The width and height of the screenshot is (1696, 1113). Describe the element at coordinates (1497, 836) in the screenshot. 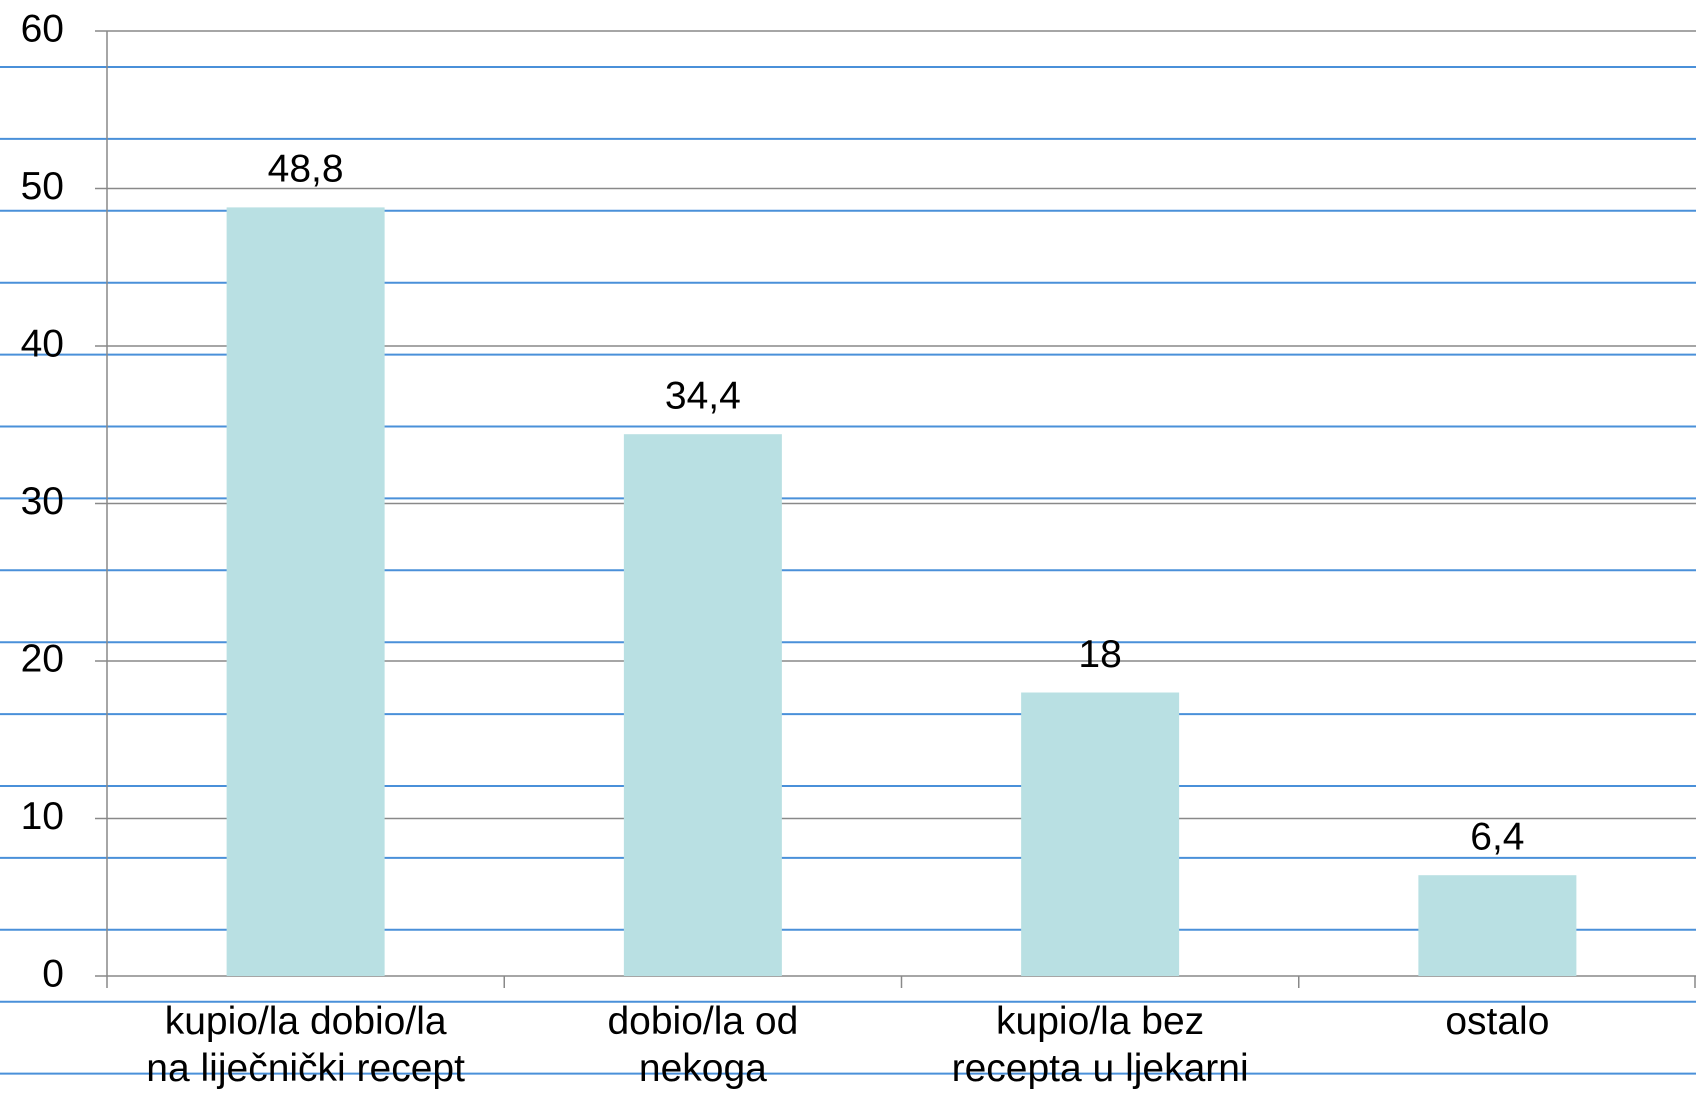

I see `data-label: 6,4` at that location.